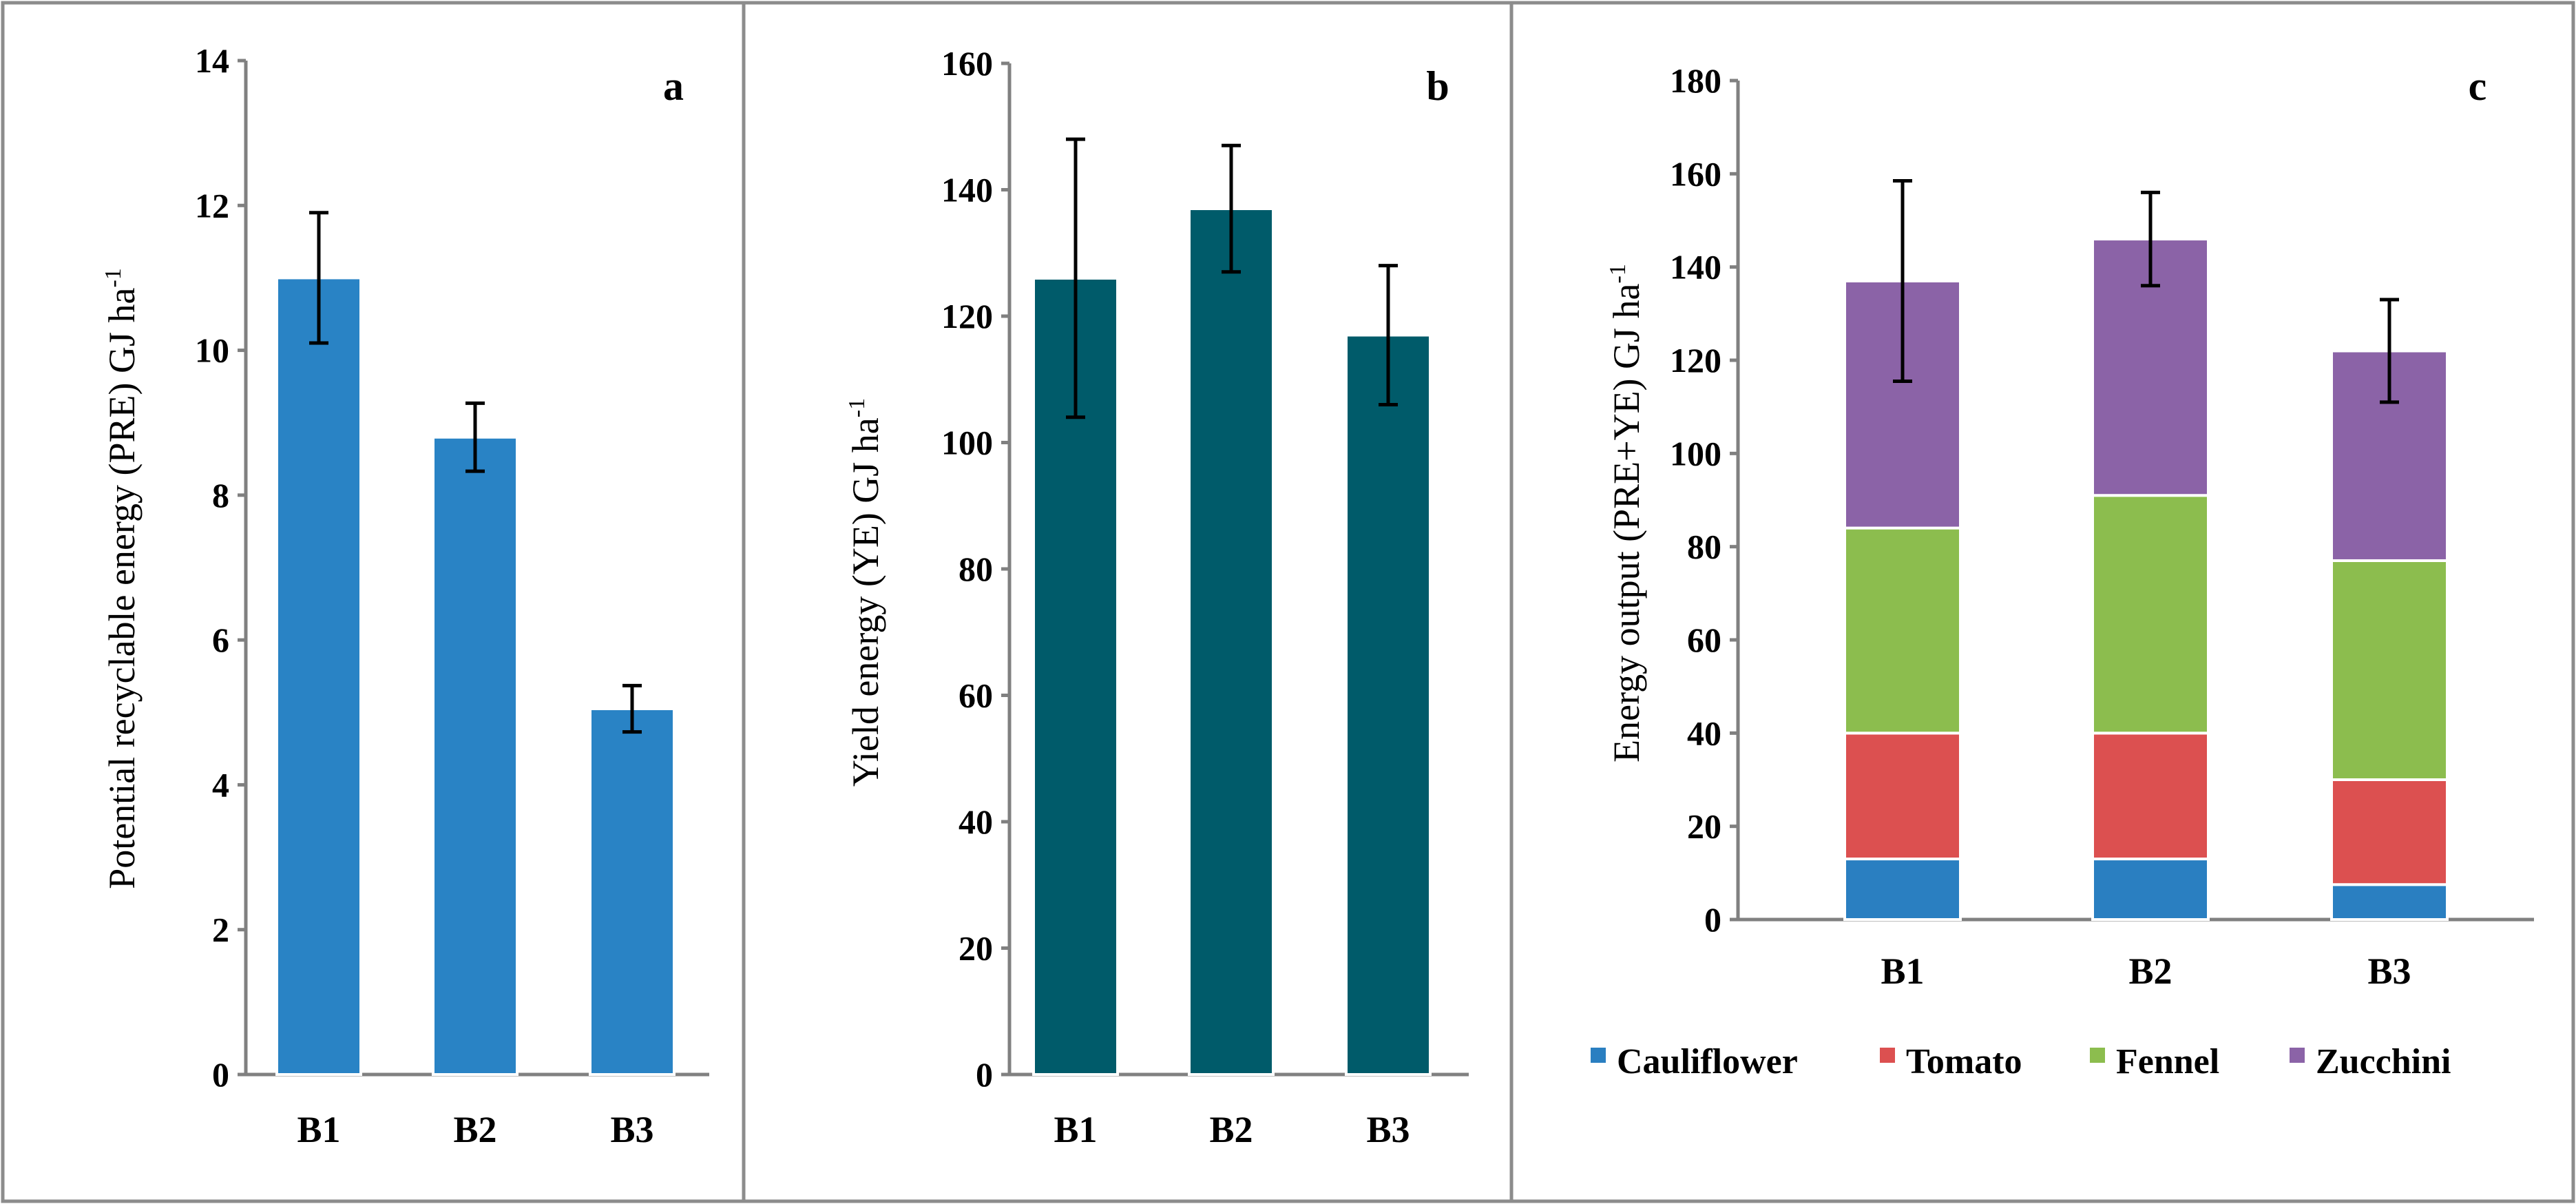 The width and height of the screenshot is (2576, 1204). Describe the element at coordinates (212, 350) in the screenshot. I see `panel-a-ytick-label: 10` at that location.